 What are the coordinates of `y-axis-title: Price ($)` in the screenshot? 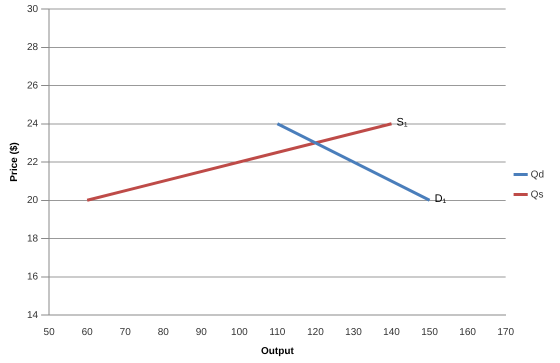 It's located at (14, 162).